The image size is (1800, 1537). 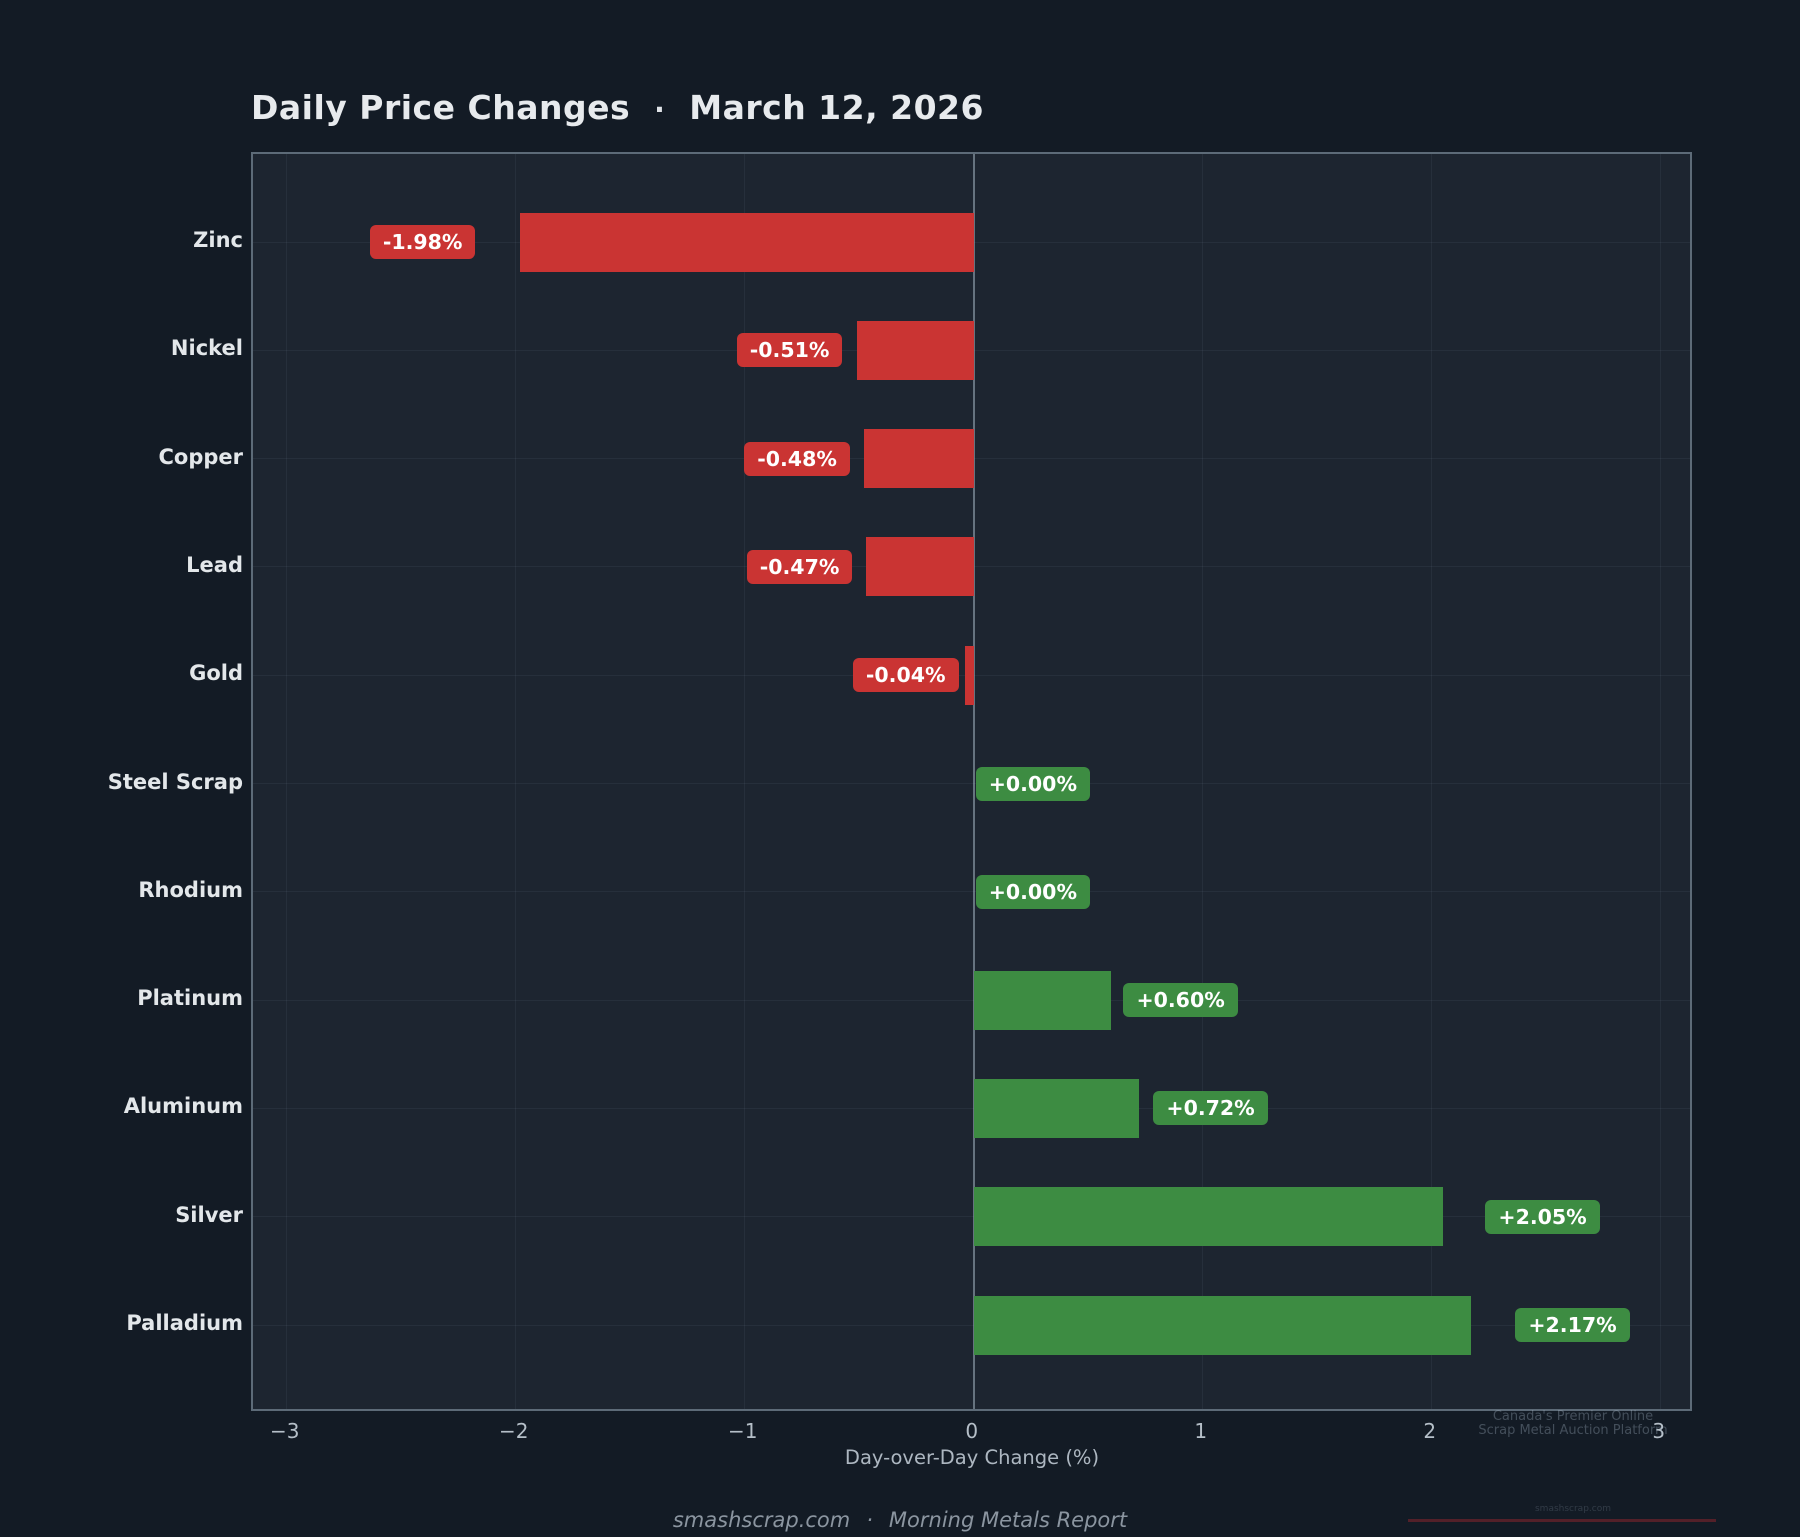 What do you see at coordinates (747, 242) in the screenshot?
I see `bar-zinc` at bounding box center [747, 242].